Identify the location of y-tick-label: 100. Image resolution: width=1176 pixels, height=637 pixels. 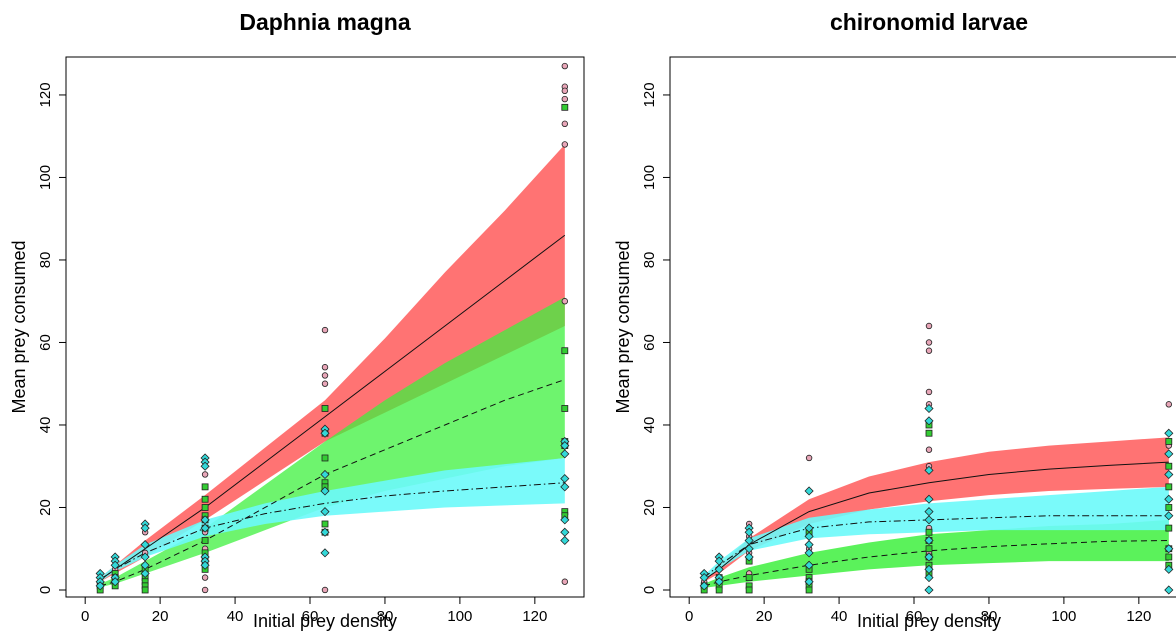
(649, 177).